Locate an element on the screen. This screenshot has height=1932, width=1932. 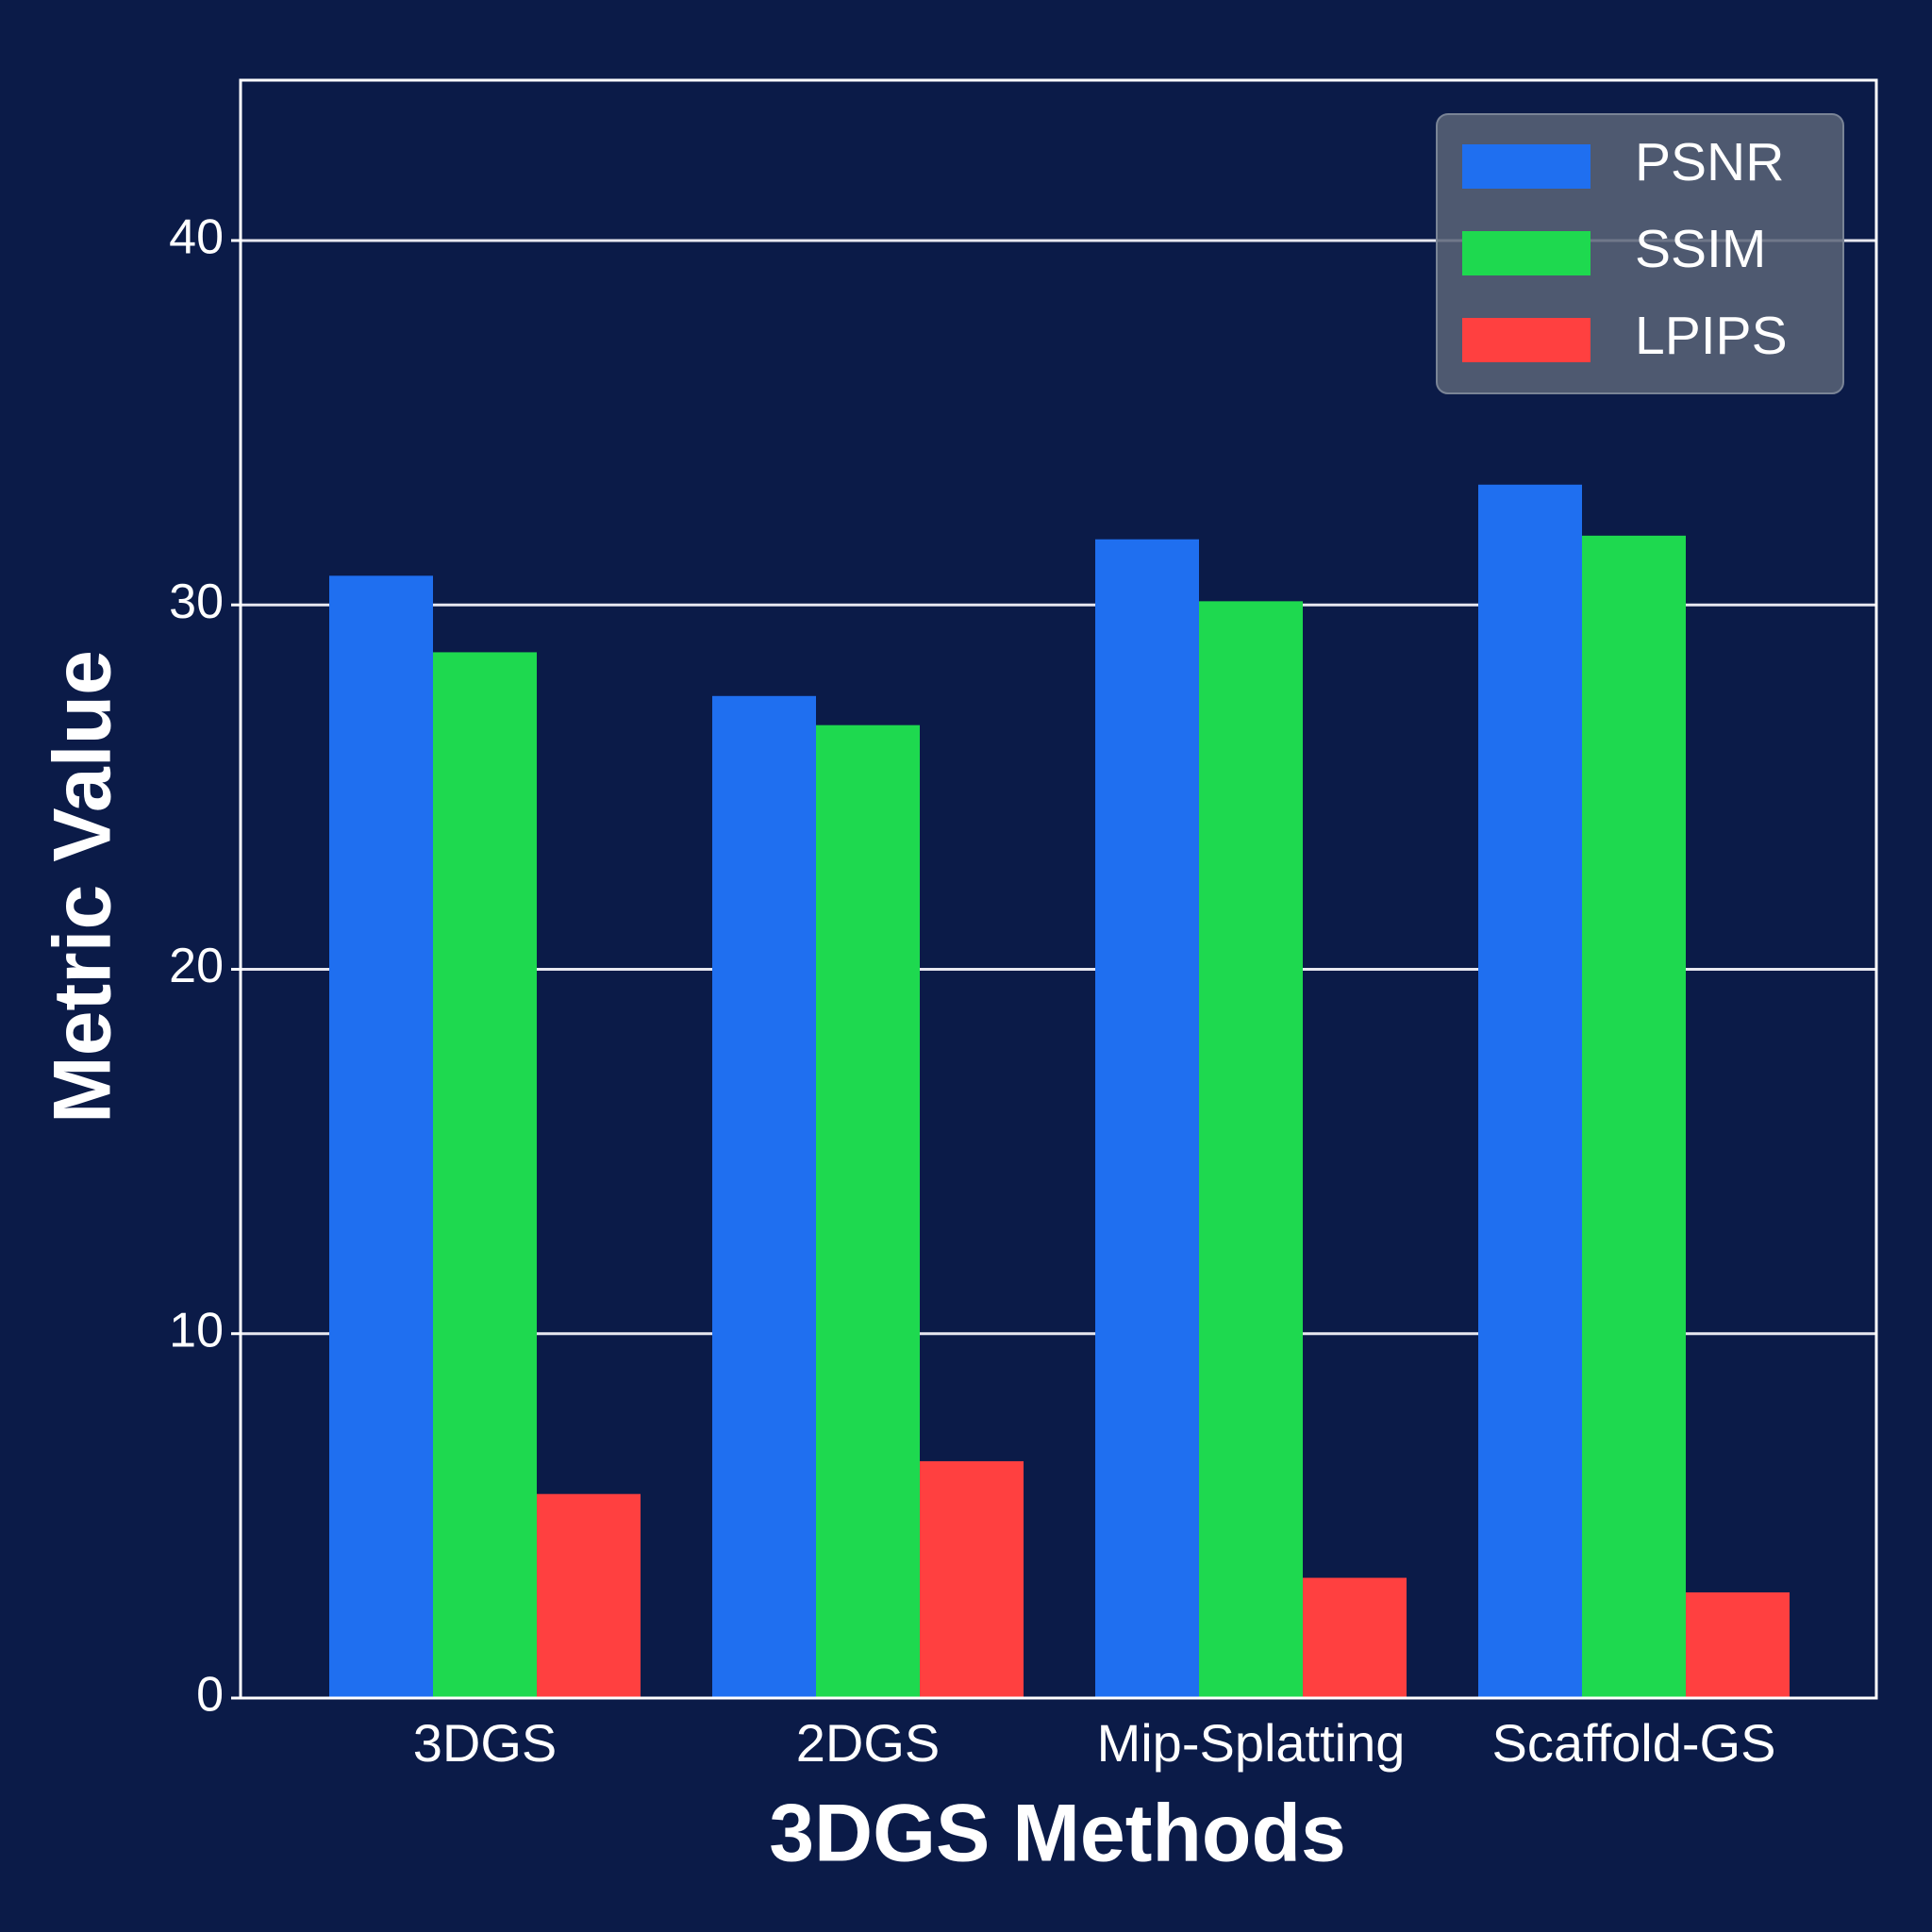
y-tick-label: 20 is located at coordinates (197, 966).